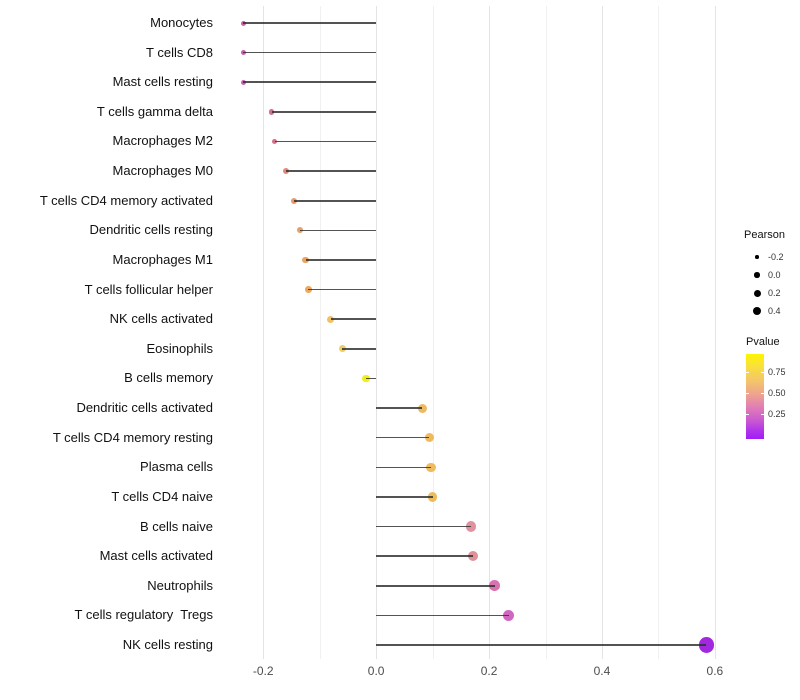 Image resolution: width=800 pixels, height=700 pixels. What do you see at coordinates (602, 671) in the screenshot?
I see `x-axis-tick-label: 0.4` at bounding box center [602, 671].